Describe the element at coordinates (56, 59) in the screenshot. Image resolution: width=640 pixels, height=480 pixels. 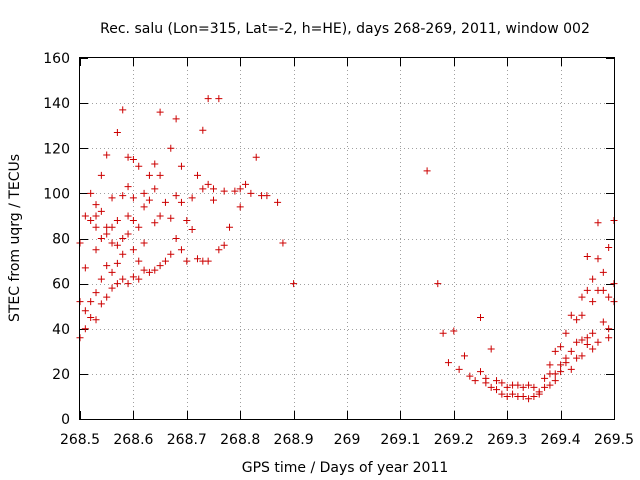
I see `y-tick-label: 160` at that location.